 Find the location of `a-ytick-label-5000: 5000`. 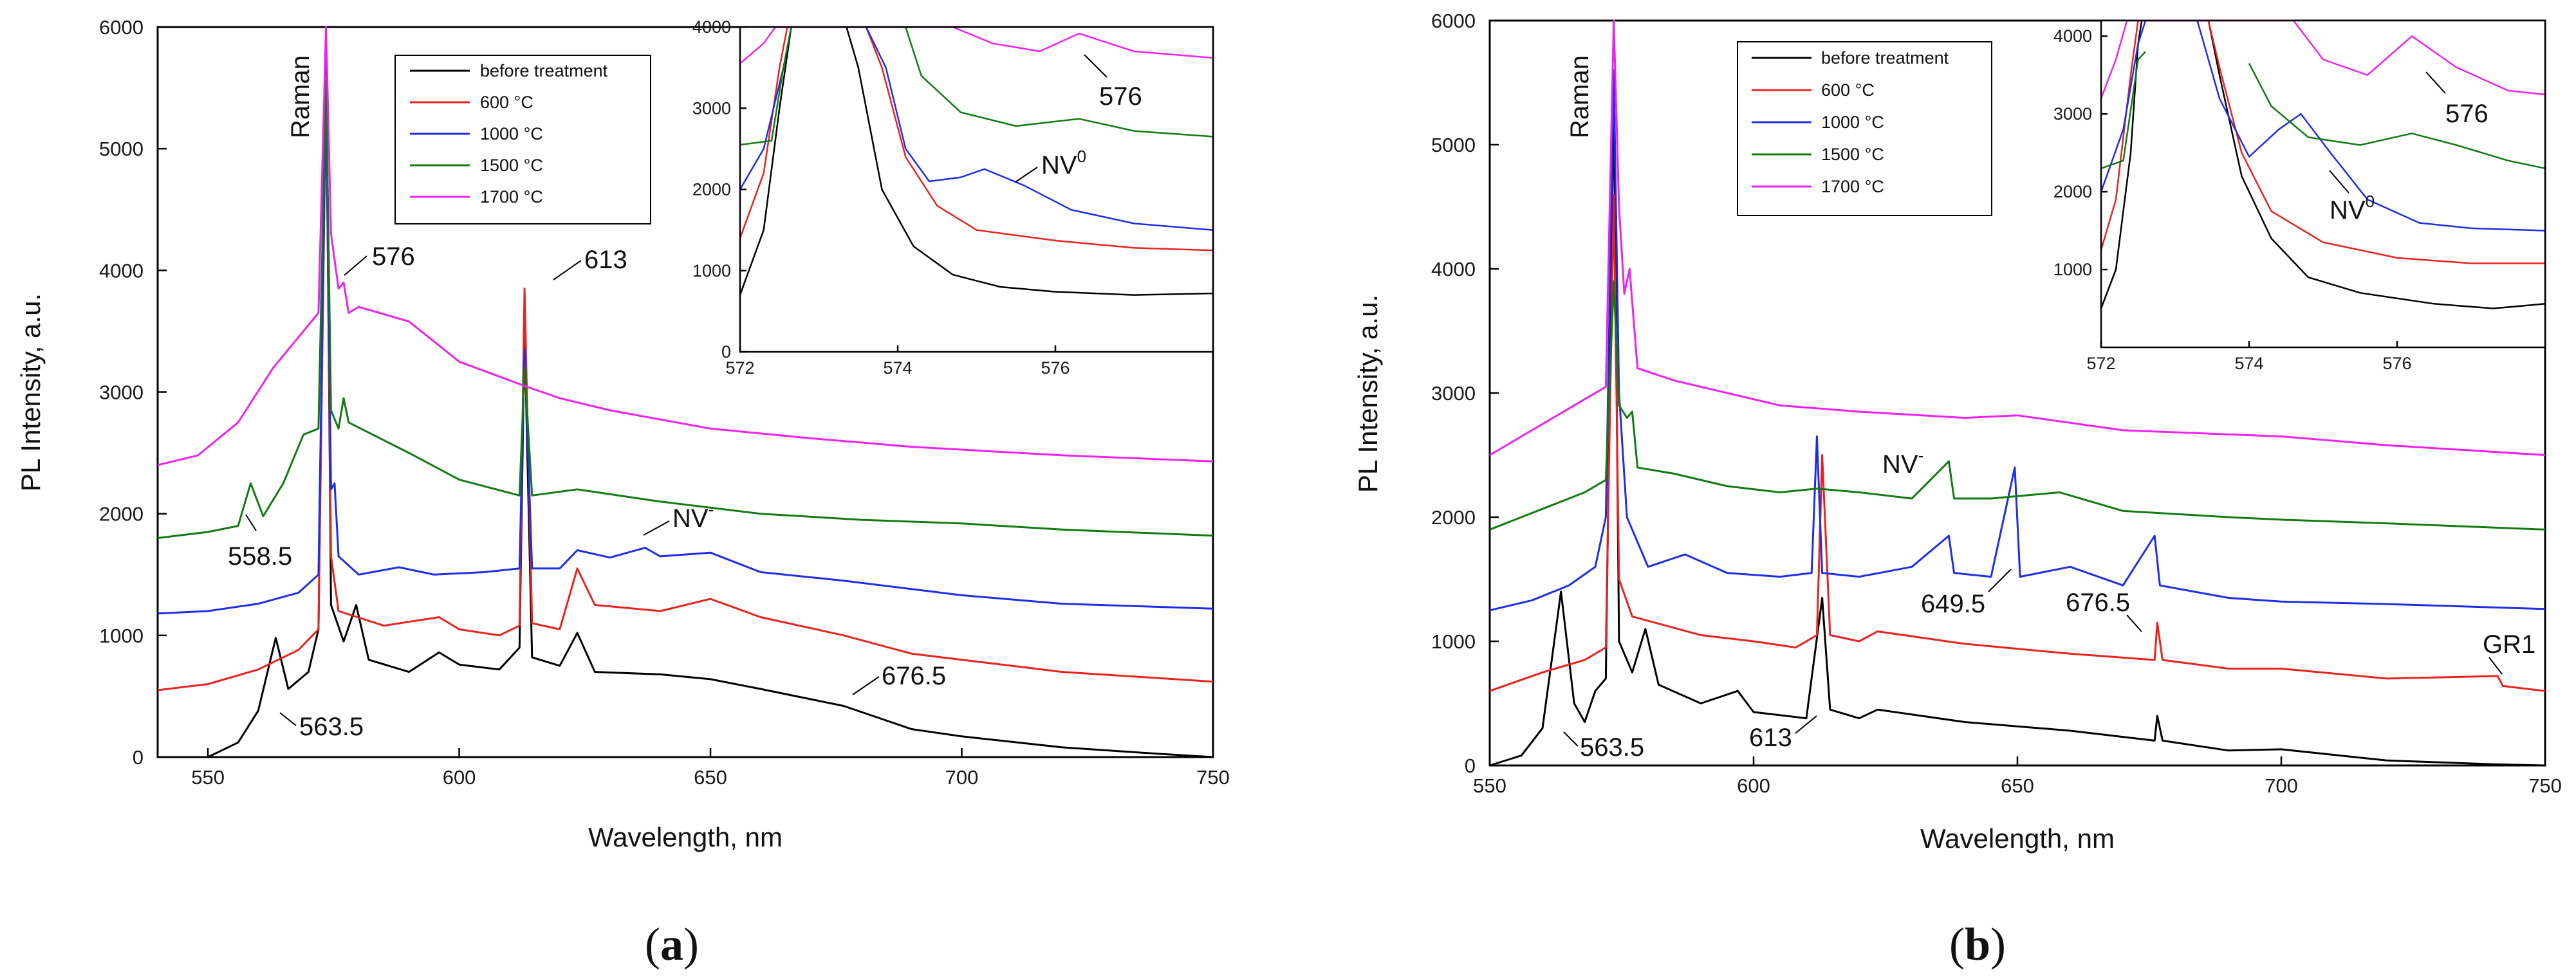

a-ytick-label-5000: 5000 is located at coordinates (121, 149).